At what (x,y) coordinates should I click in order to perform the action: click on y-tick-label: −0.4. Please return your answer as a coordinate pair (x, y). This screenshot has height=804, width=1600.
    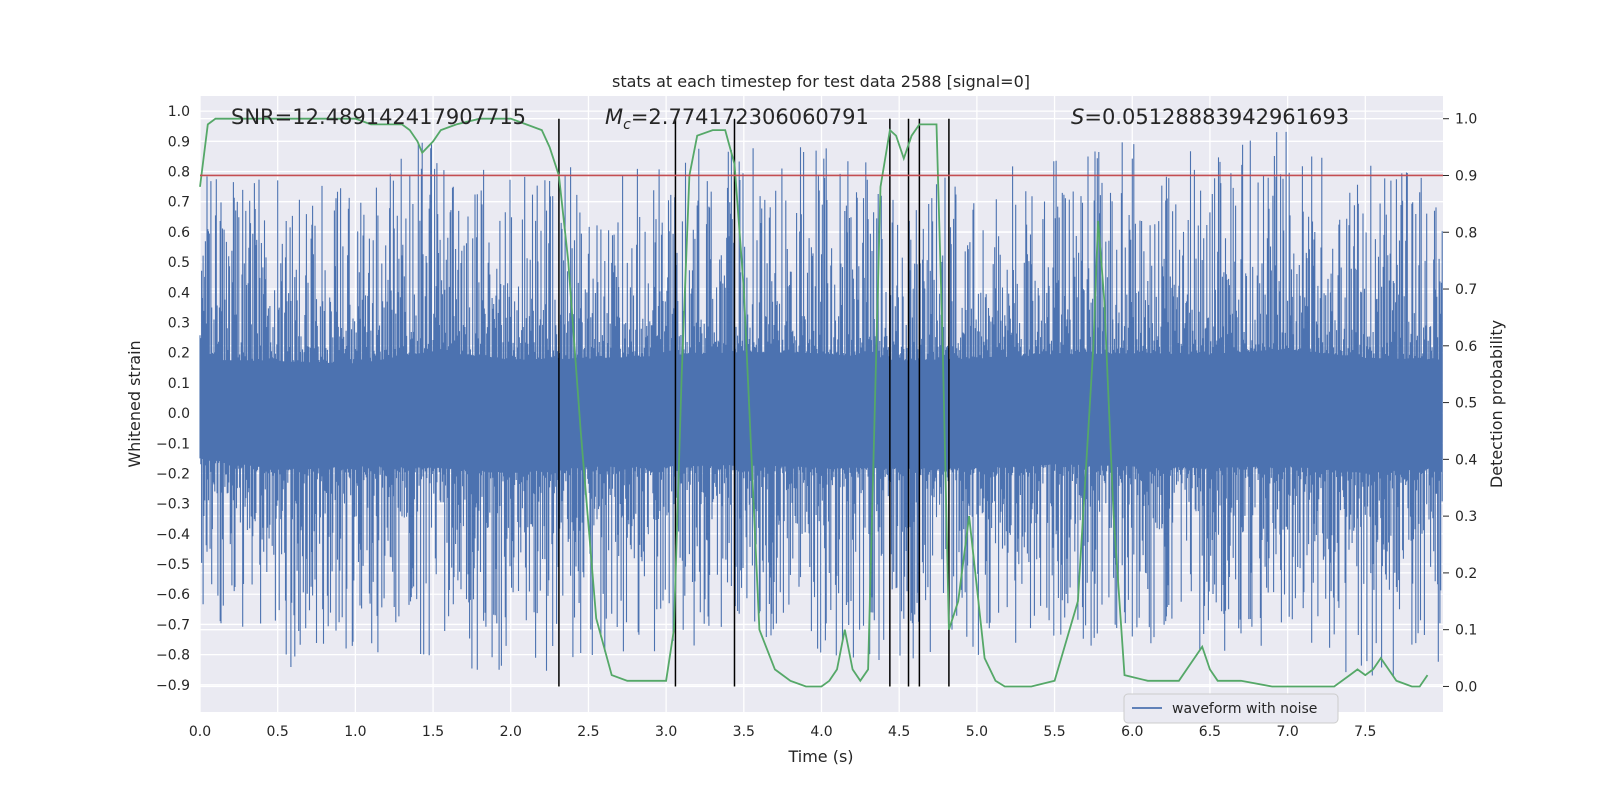
    Looking at the image, I should click on (173, 535).